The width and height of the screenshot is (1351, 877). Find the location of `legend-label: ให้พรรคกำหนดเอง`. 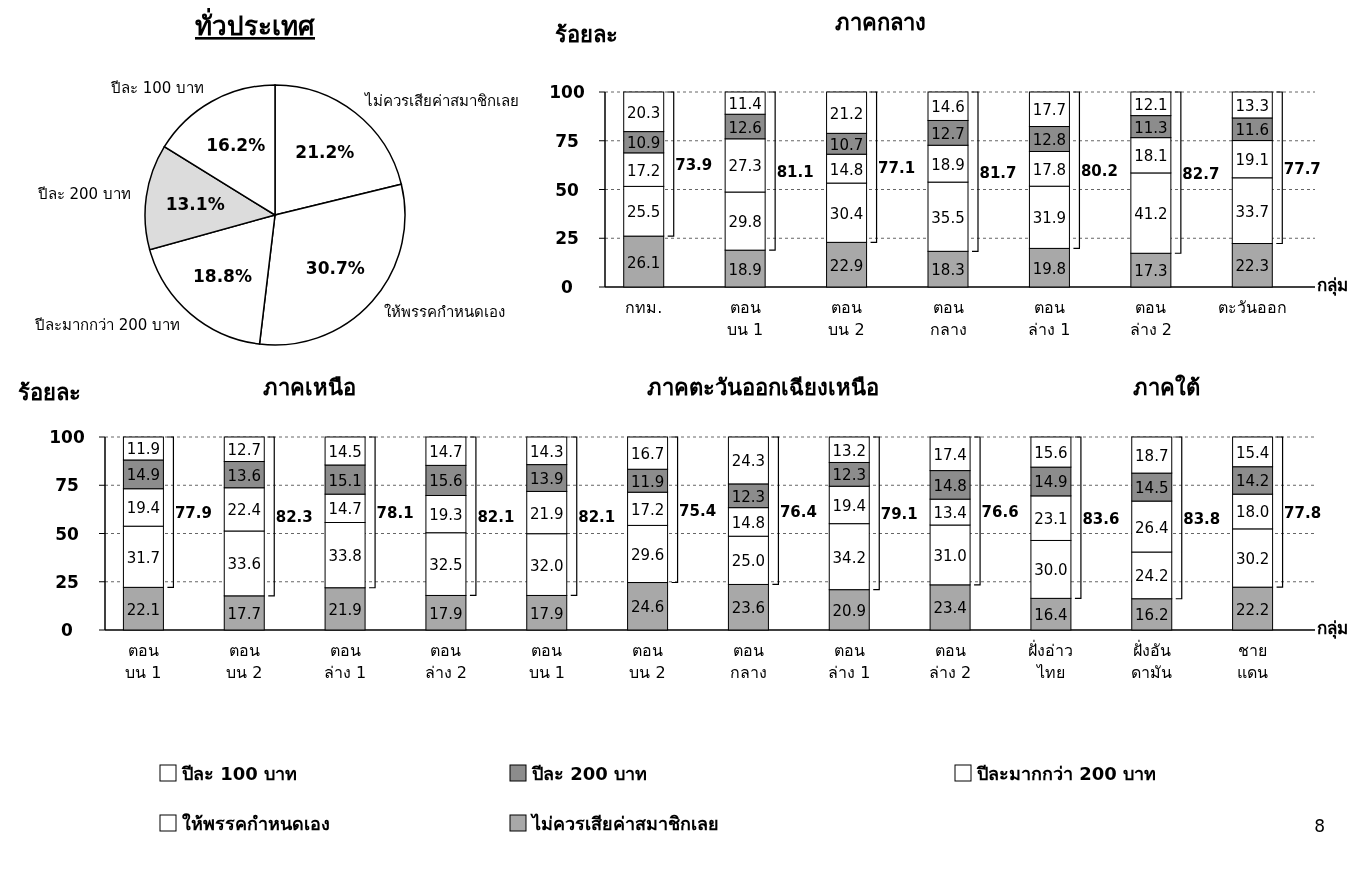

legend-label: ให้พรรคกำหนดเอง is located at coordinates (256, 823).